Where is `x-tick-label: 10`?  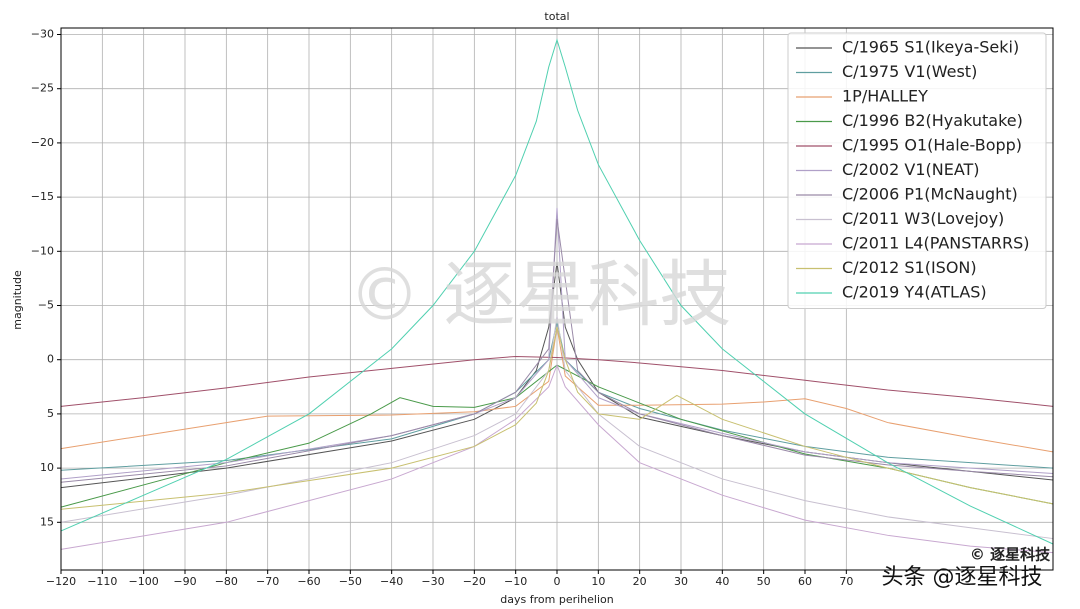 x-tick-label: 10 is located at coordinates (598, 581).